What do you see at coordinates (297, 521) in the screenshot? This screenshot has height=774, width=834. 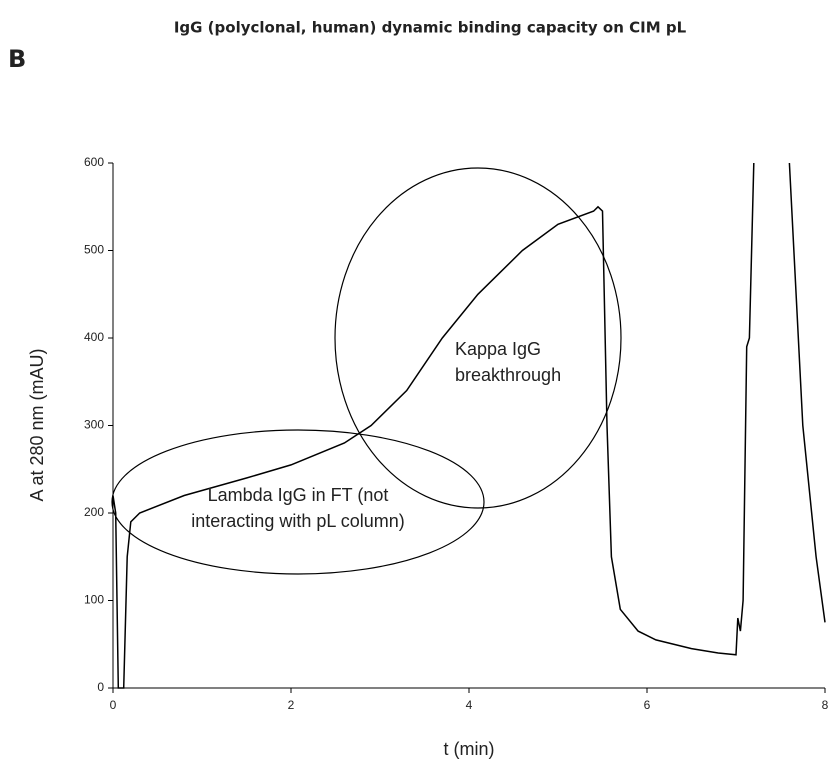 I see `annotation-text: interacting with pL column)` at bounding box center [297, 521].